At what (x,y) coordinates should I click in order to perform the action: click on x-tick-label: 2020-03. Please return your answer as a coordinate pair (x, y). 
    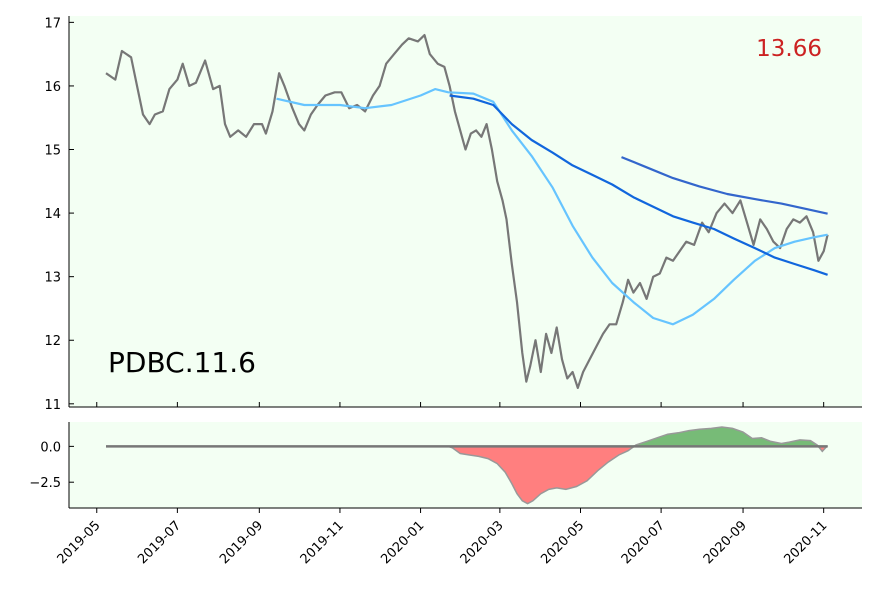
    Looking at the image, I should click on (482, 542).